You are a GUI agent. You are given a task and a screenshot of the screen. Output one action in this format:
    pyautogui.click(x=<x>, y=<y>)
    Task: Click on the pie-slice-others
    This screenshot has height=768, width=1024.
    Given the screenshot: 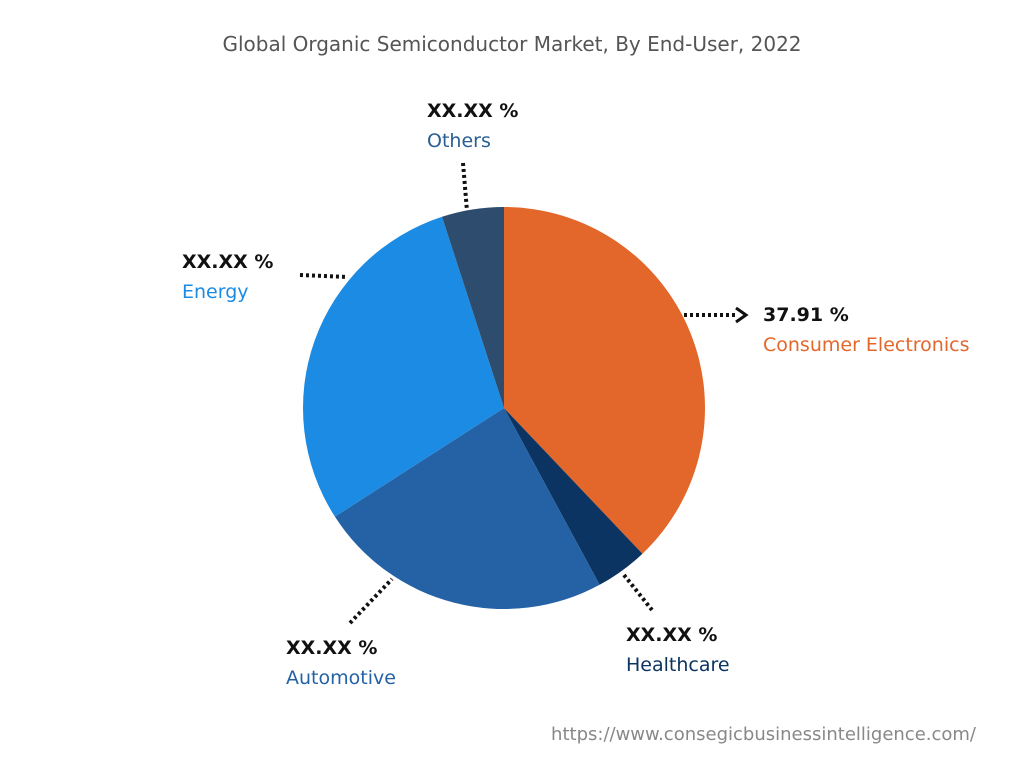 What is the action you would take?
    pyautogui.click(x=473, y=307)
    